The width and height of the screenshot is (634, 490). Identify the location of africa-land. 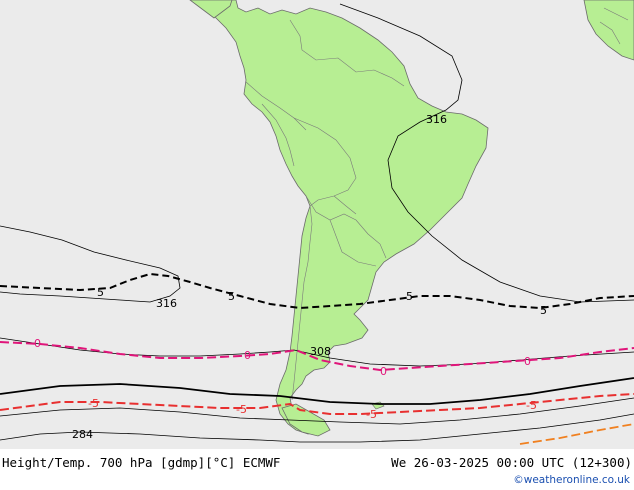
(608, 30).